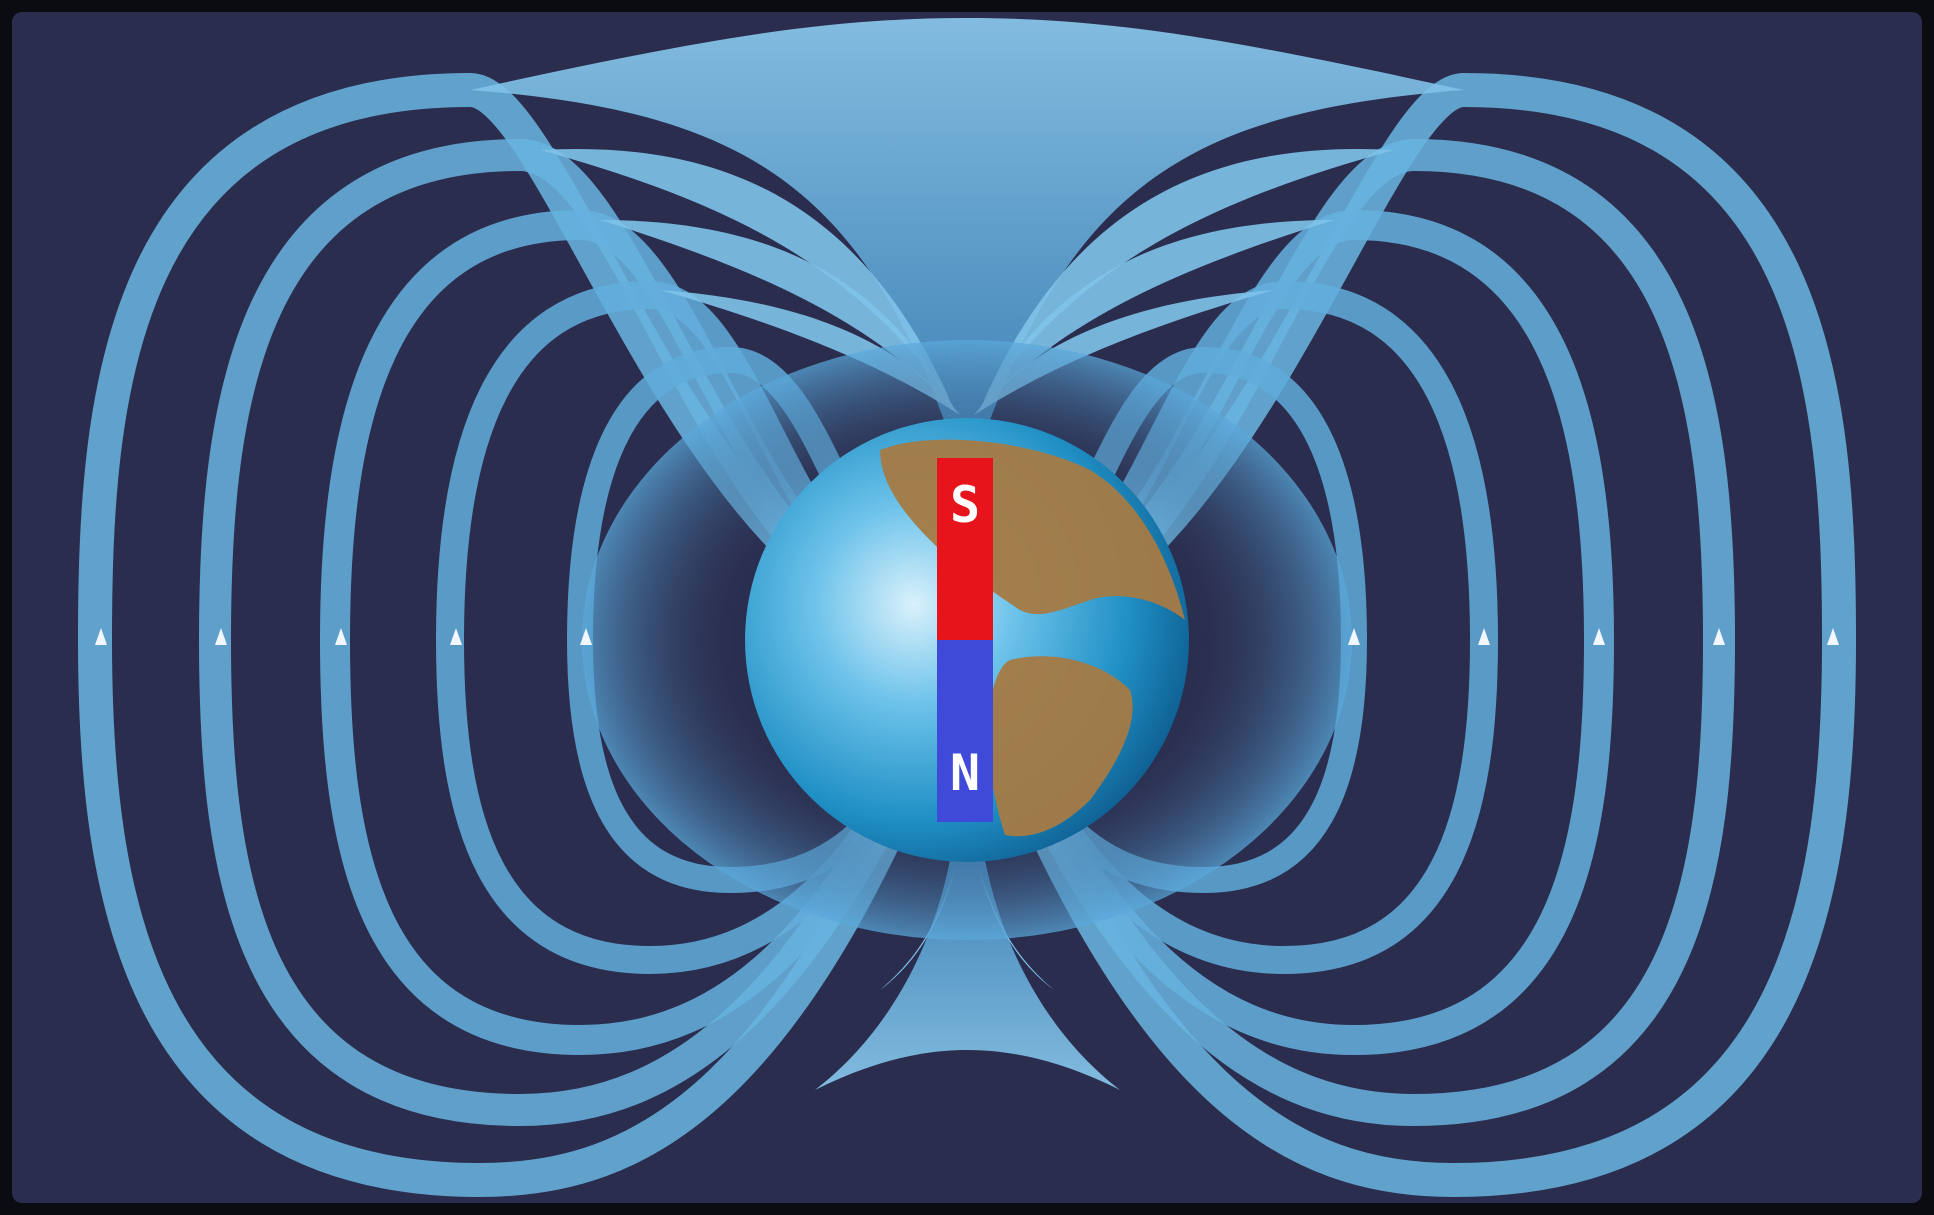 The width and height of the screenshot is (1934, 1215). What do you see at coordinates (965, 549) in the screenshot?
I see `magnet-south-half` at bounding box center [965, 549].